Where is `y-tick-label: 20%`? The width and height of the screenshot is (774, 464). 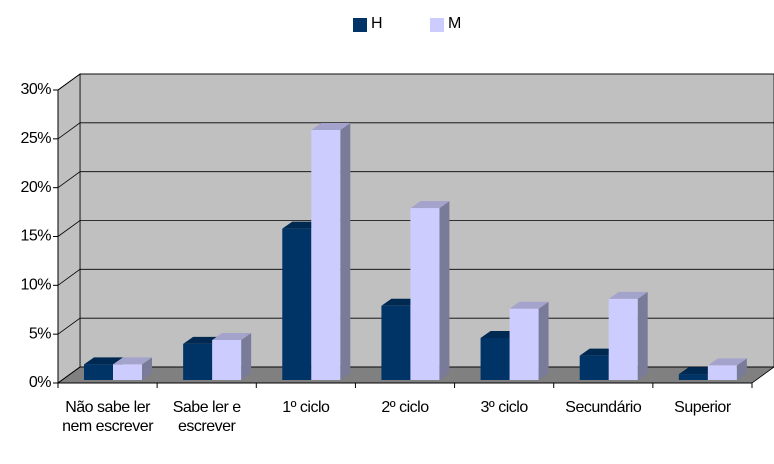
y-tick-label: 20% is located at coordinates (35, 187).